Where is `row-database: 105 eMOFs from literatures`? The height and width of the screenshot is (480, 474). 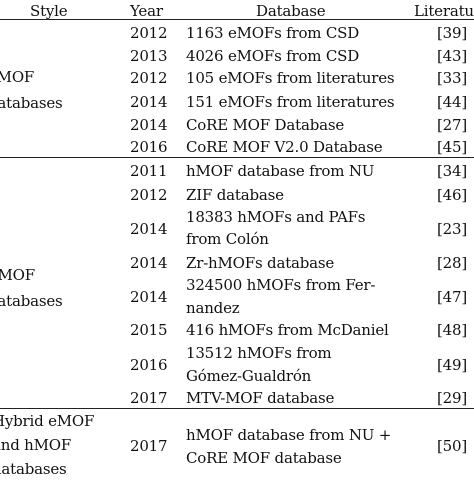
row-database: 105 eMOFs from literatures is located at coordinates (290, 78).